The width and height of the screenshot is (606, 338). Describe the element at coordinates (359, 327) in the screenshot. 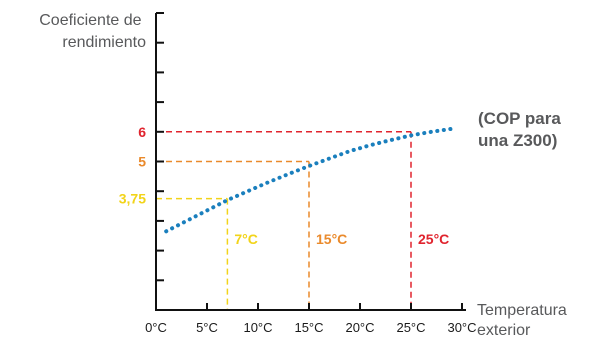

I see `x-tick-label: 20°C` at that location.